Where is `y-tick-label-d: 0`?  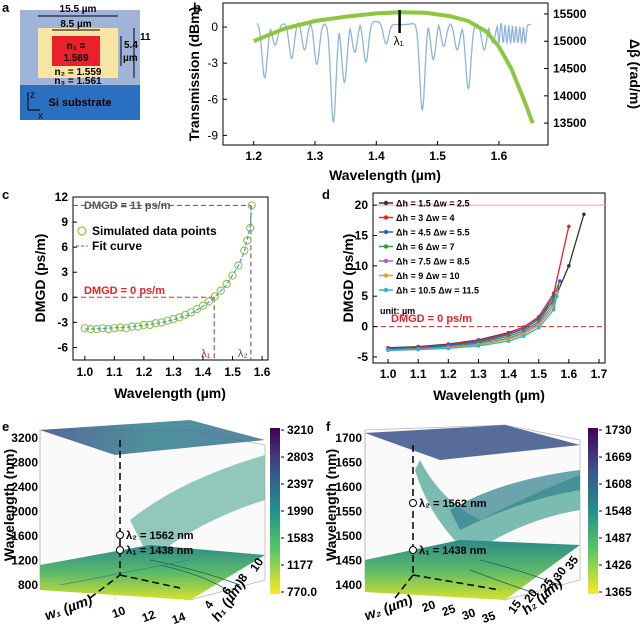 y-tick-label-d: 0 is located at coordinates (364, 327).